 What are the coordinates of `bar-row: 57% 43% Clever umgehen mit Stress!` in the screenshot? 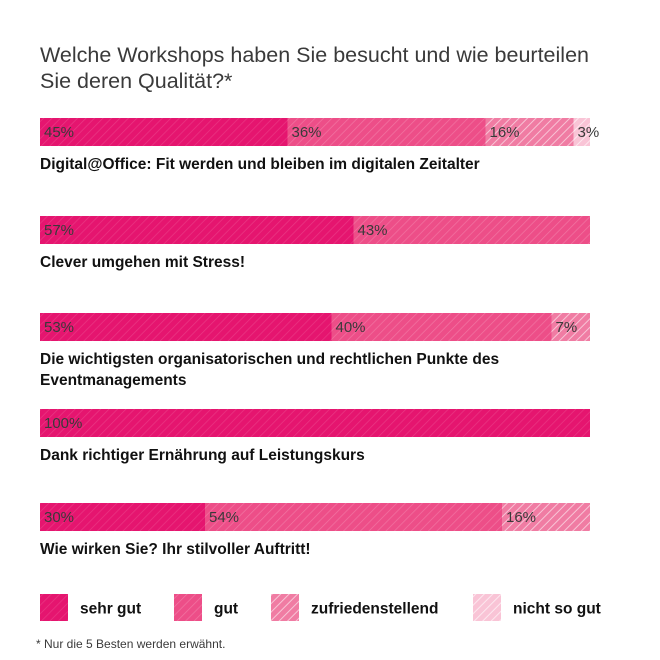 It's located at (315, 243).